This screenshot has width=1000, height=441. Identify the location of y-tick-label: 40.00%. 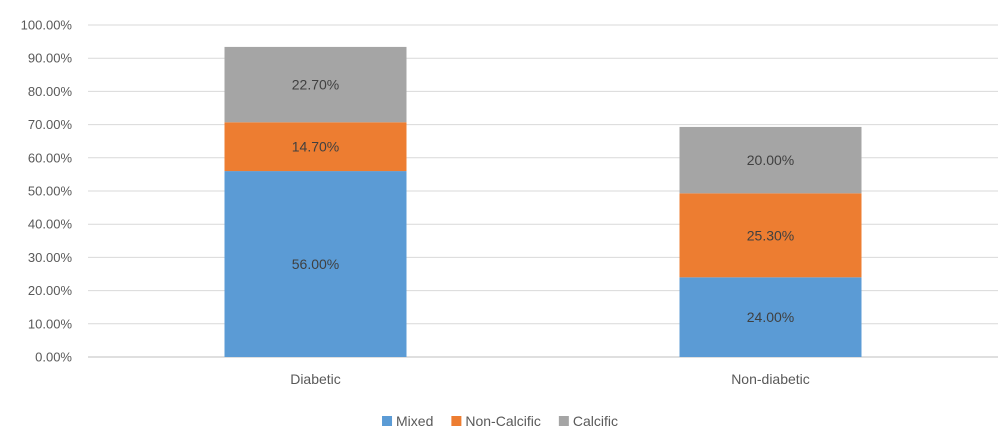
(50, 224).